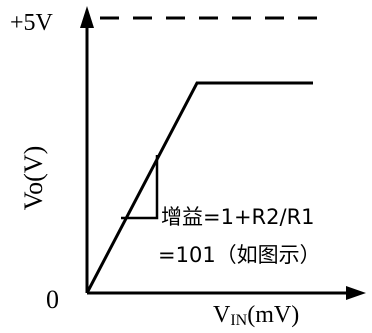 This screenshot has height=333, width=372. I want to click on y-axis-label: Vo(V), so click(33, 178).